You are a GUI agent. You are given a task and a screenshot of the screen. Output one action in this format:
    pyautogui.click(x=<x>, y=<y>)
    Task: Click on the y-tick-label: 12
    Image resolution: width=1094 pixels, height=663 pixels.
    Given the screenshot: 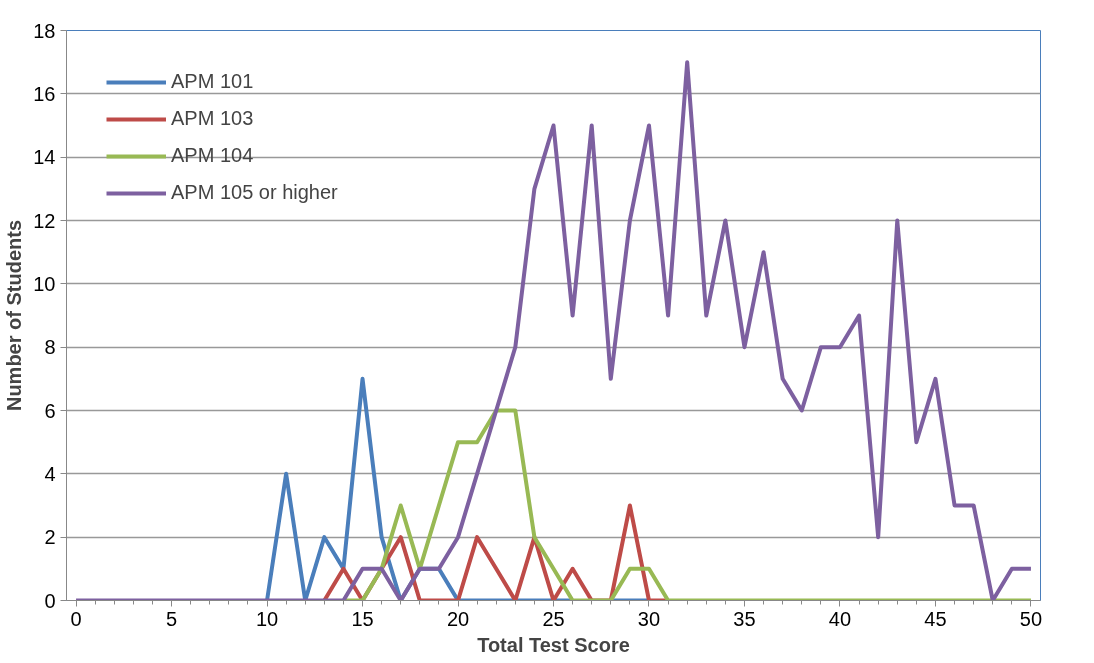 What is the action you would take?
    pyautogui.click(x=44, y=220)
    